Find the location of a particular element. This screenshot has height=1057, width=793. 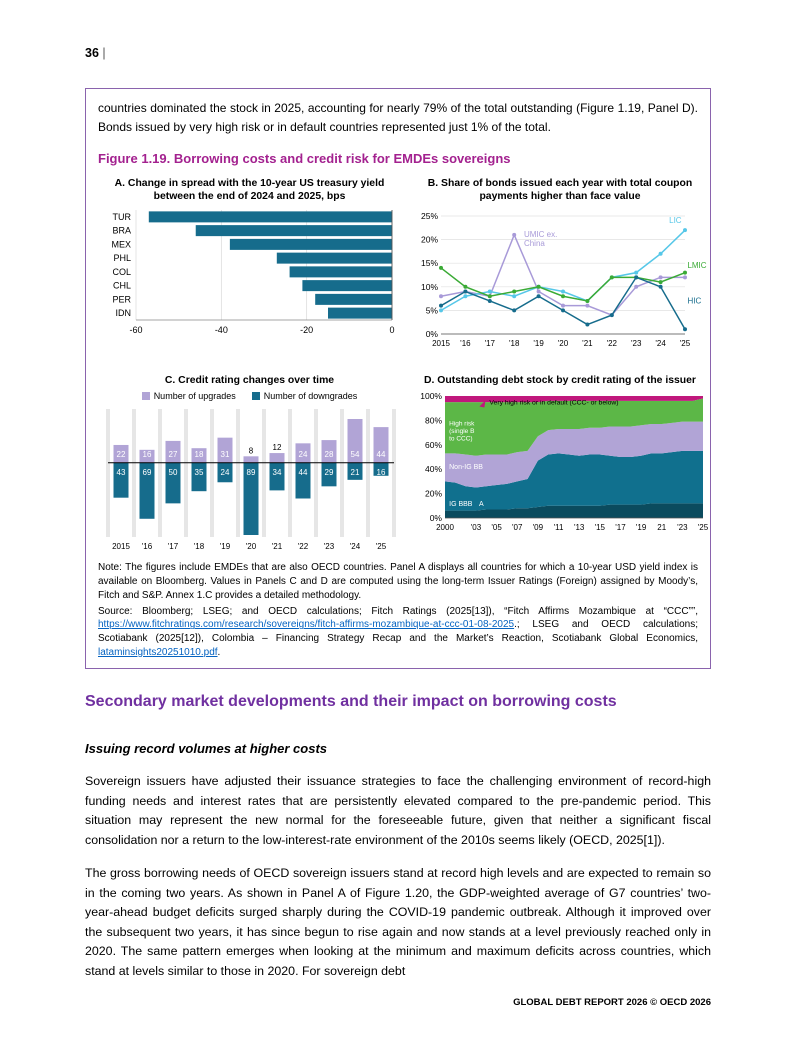

svg-text: 0 is located at coordinates (391, 330).